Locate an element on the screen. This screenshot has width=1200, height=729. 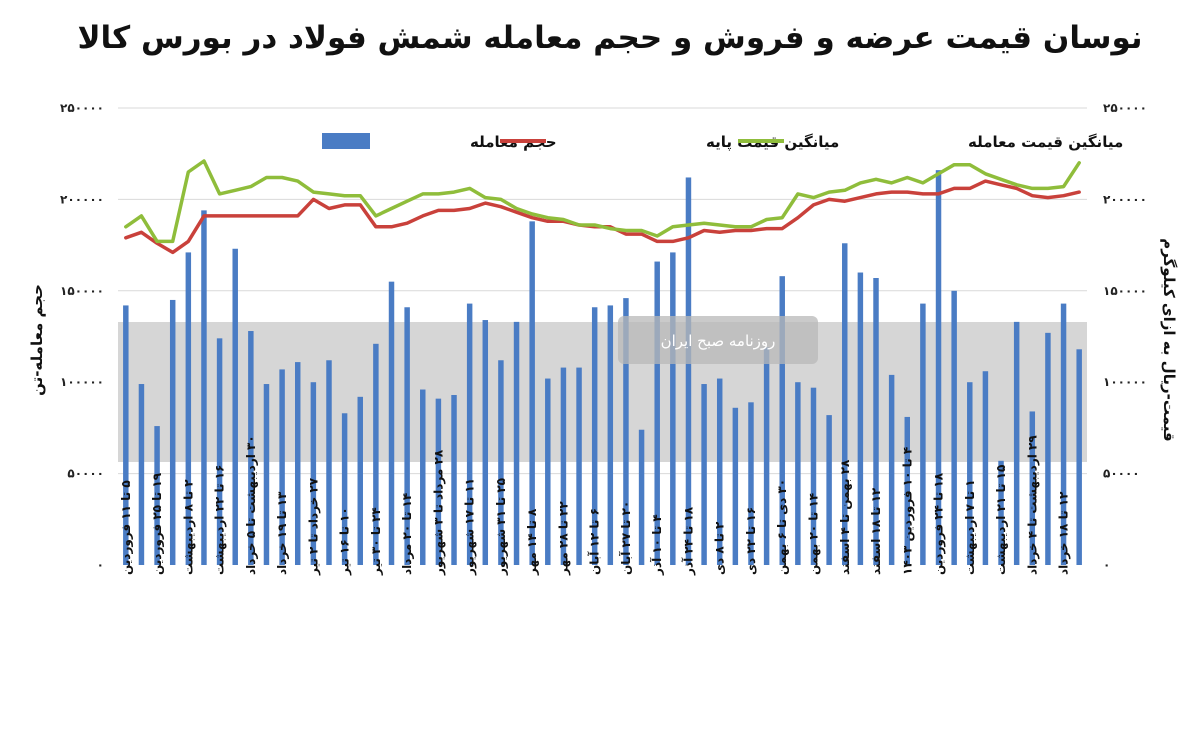
x-tick-label: ۱ تا ۷ اردیبهشت is located at coordinates (970, 527).